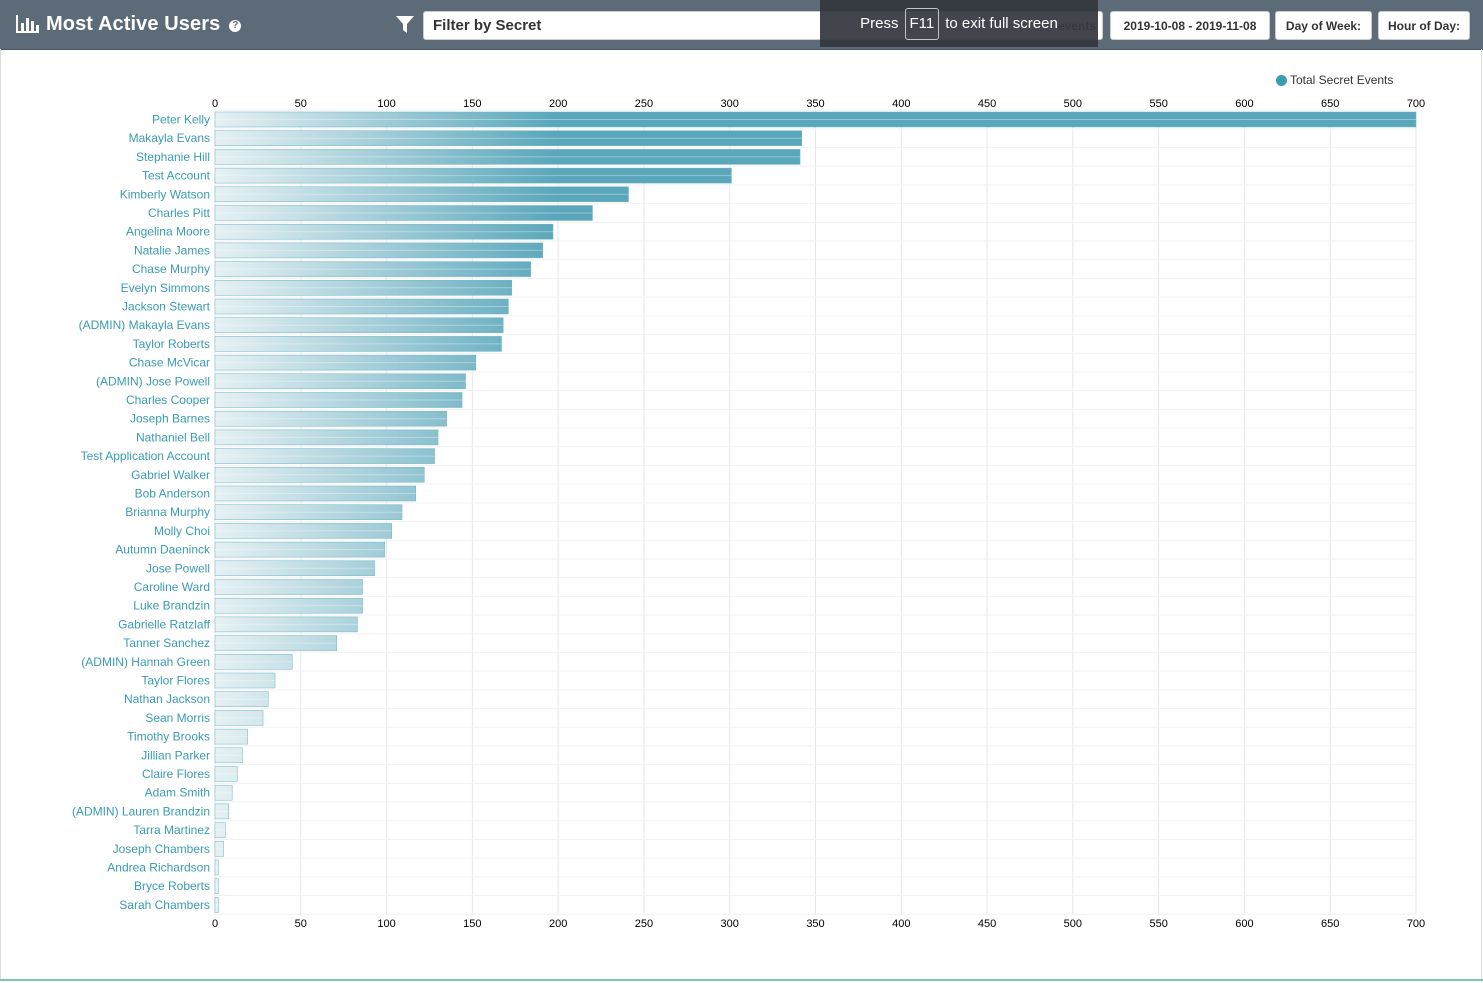 This screenshot has height=983, width=1483. Describe the element at coordinates (182, 531) in the screenshot. I see `category-label-22: Molly Choi` at that location.